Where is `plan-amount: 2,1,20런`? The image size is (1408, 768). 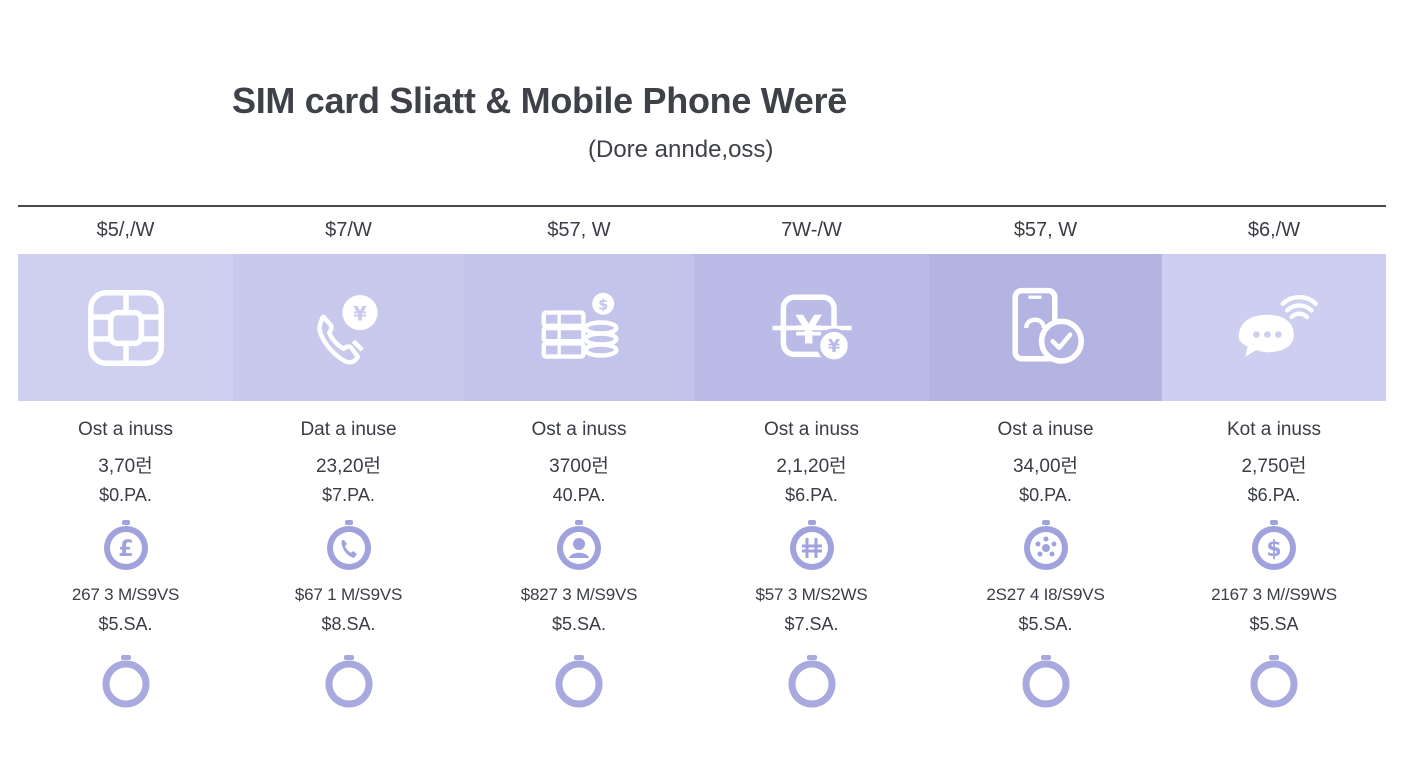
plan-amount: 2,1,20런 is located at coordinates (811, 466).